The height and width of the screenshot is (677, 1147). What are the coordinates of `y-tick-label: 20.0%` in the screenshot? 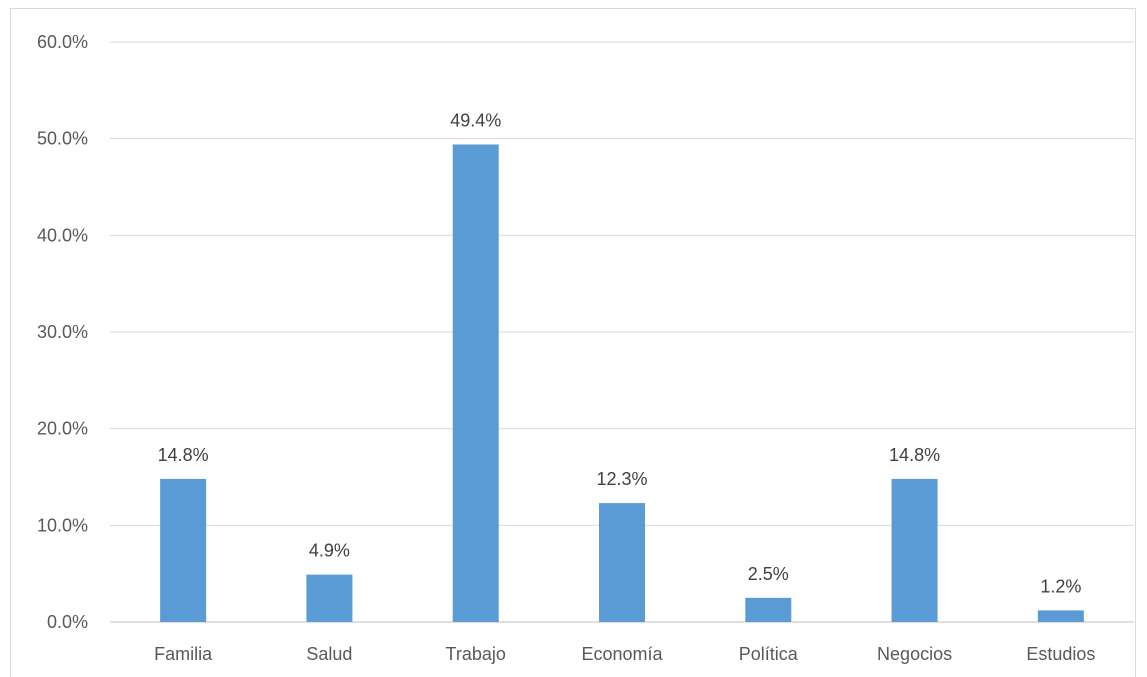 It's located at (62, 429).